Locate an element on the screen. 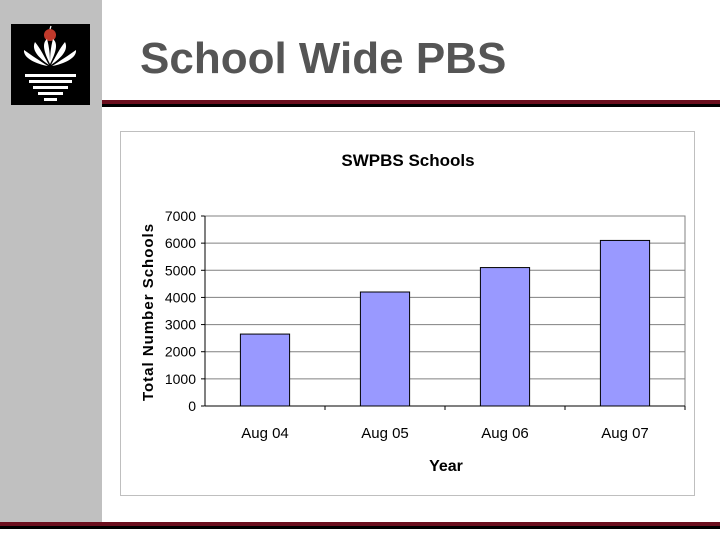 The width and height of the screenshot is (720, 540). y-axis-label: Total Number Schools is located at coordinates (148, 312).